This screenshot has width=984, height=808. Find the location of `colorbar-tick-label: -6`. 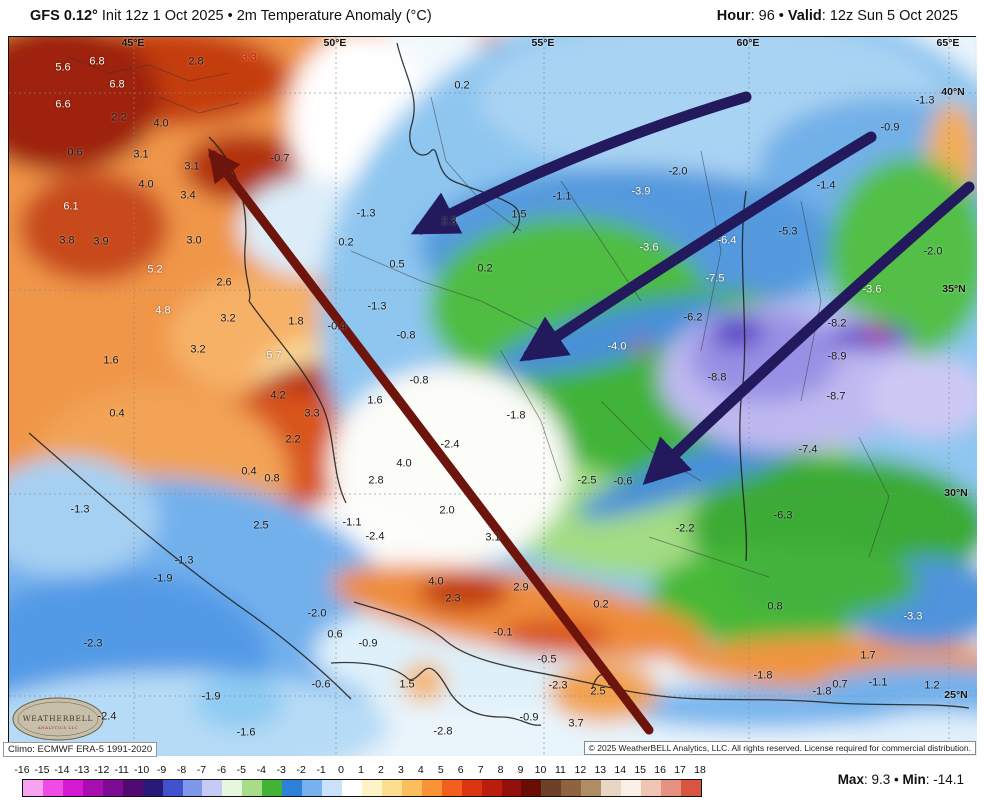

colorbar-tick-label: -6 is located at coordinates (221, 770).